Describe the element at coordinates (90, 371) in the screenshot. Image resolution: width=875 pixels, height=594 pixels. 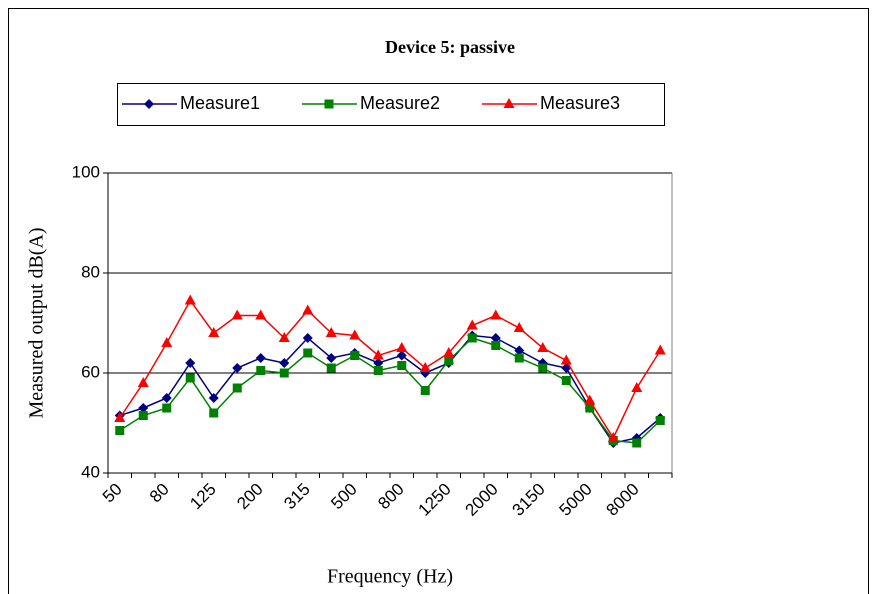
I see `y-tick-label: 60` at that location.